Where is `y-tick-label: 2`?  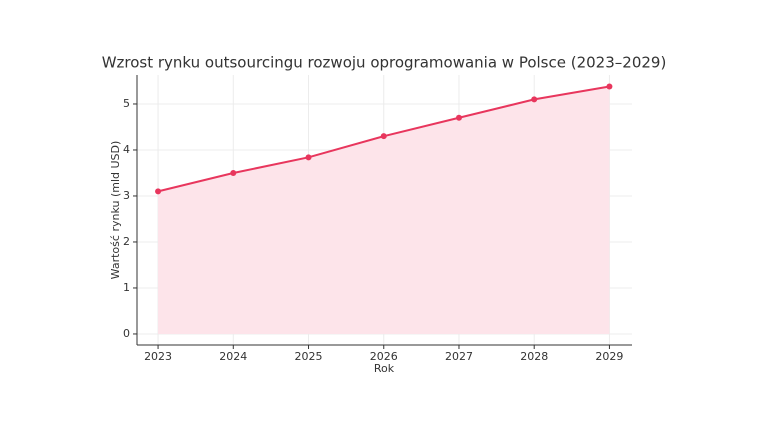 y-tick-label: 2 is located at coordinates (126, 241).